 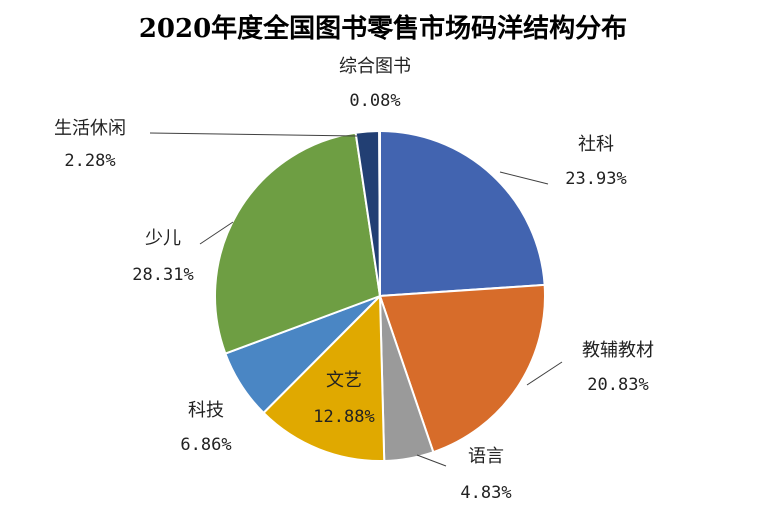 I want to click on slice-label-name: 科技, so click(x=206, y=410).